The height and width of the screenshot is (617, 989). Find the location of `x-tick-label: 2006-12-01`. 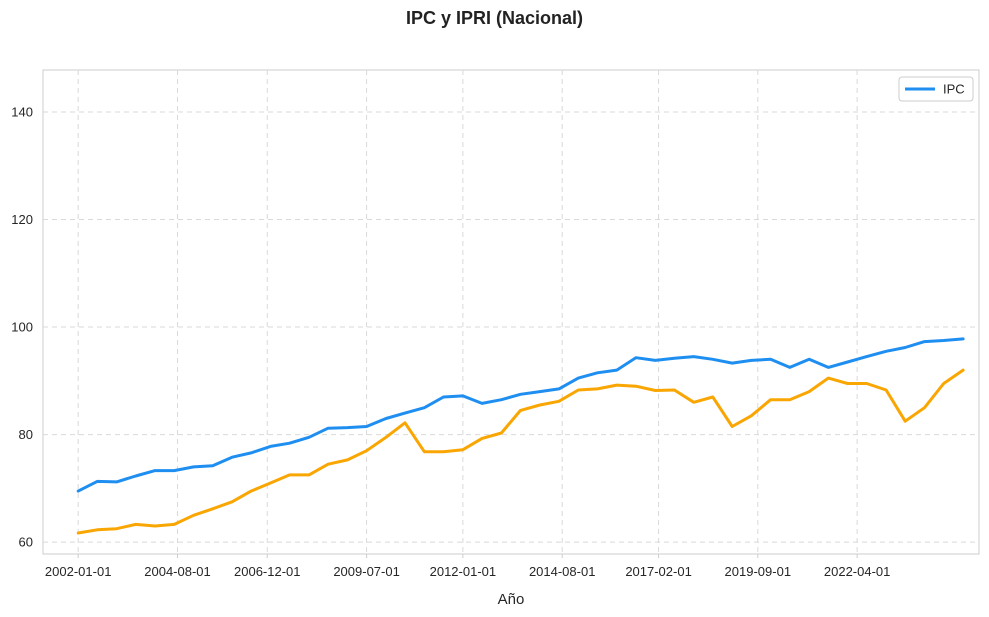

x-tick-label: 2006-12-01 is located at coordinates (267, 571).